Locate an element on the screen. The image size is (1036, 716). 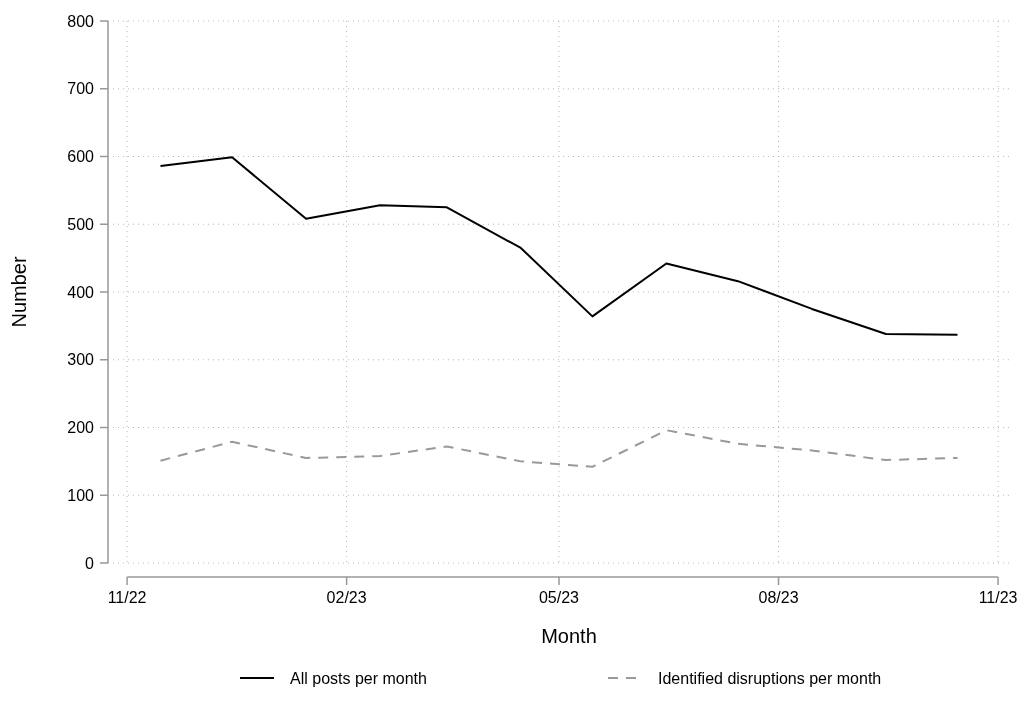
y-tick-label: 400 is located at coordinates (81, 292).